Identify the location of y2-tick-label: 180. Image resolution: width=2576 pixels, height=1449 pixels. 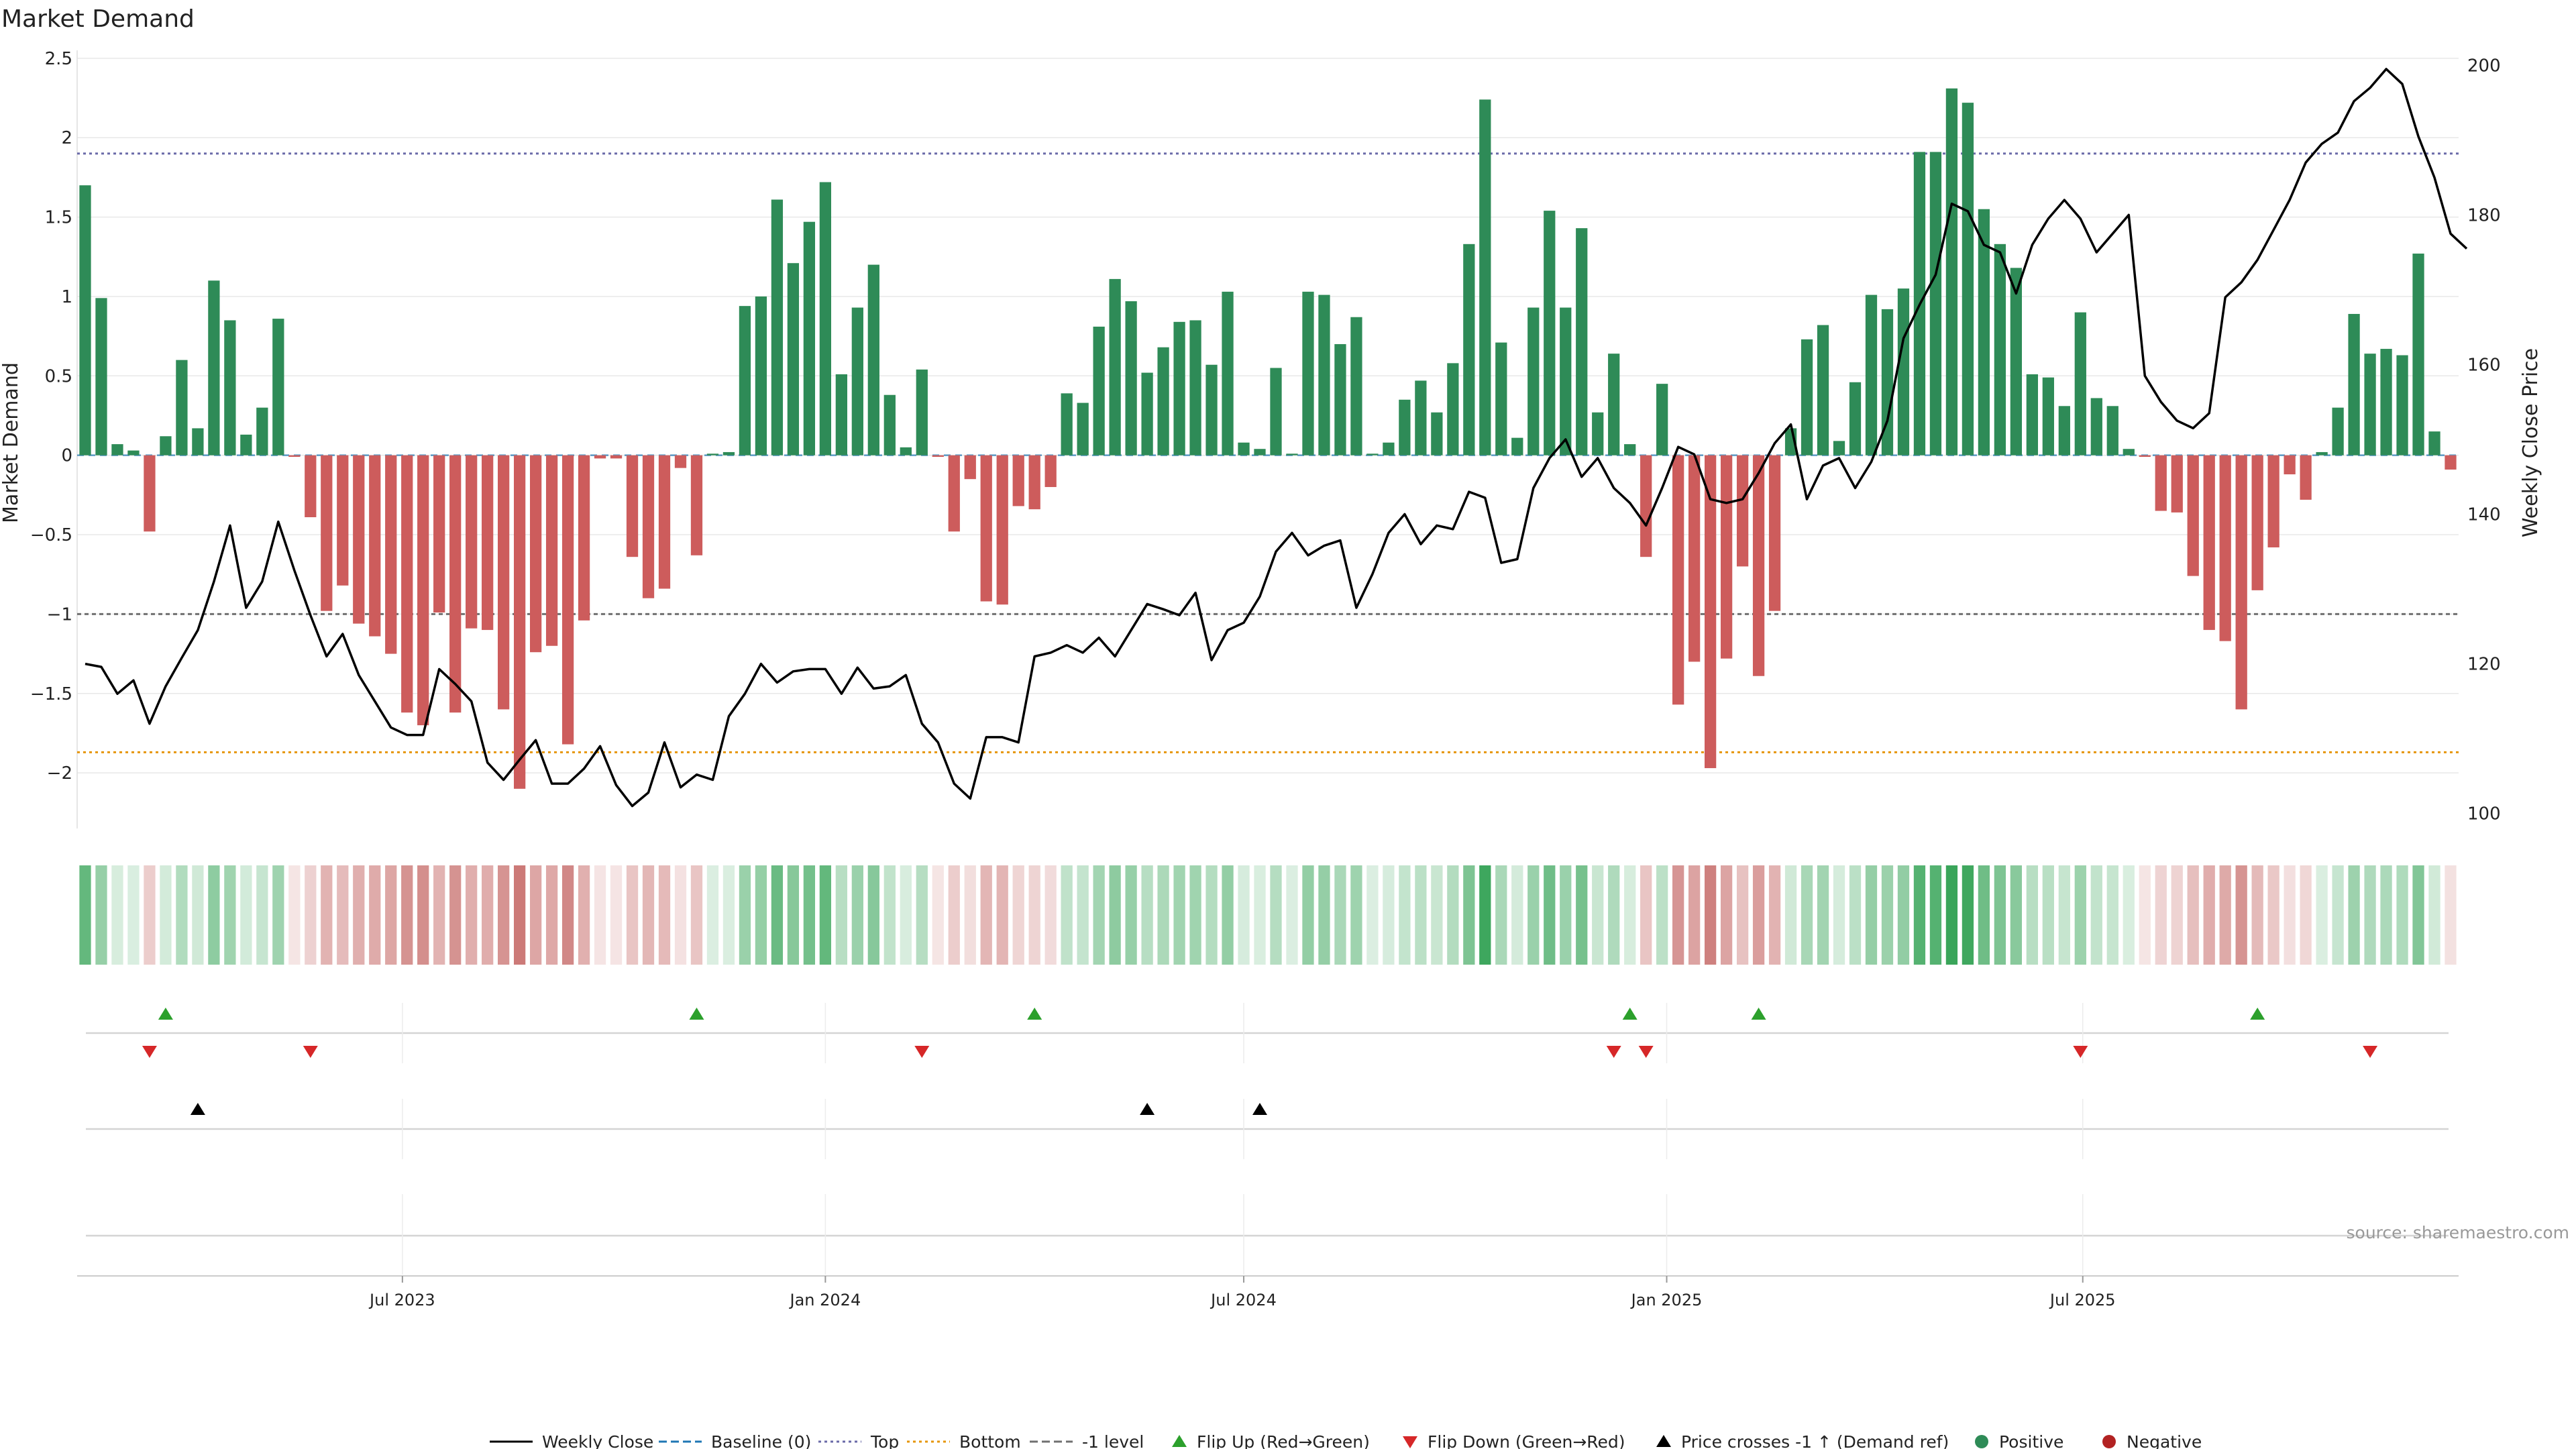
(2484, 215).